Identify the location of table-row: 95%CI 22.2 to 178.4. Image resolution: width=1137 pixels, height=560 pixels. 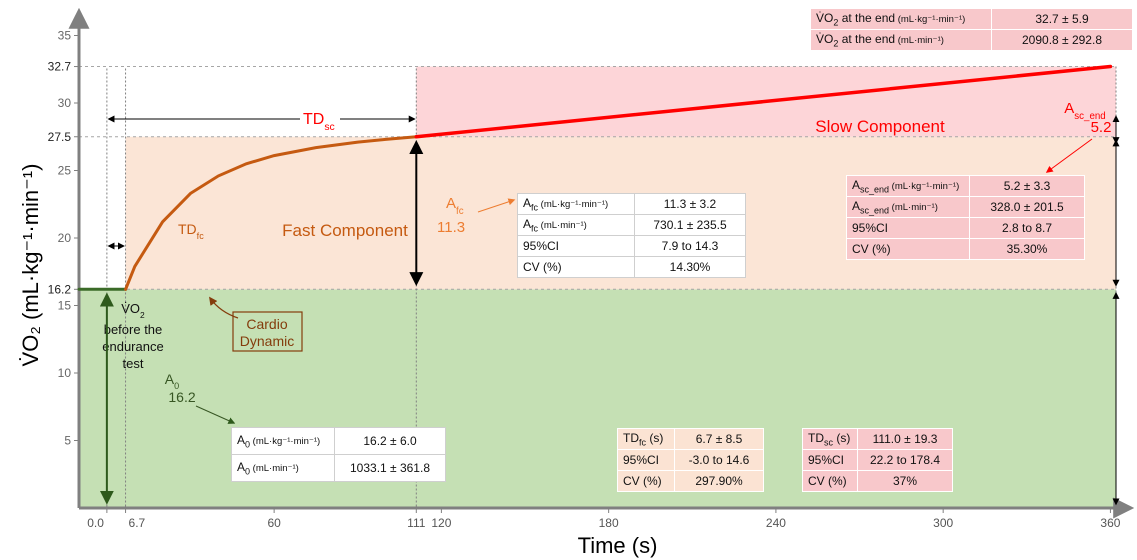
(877, 460).